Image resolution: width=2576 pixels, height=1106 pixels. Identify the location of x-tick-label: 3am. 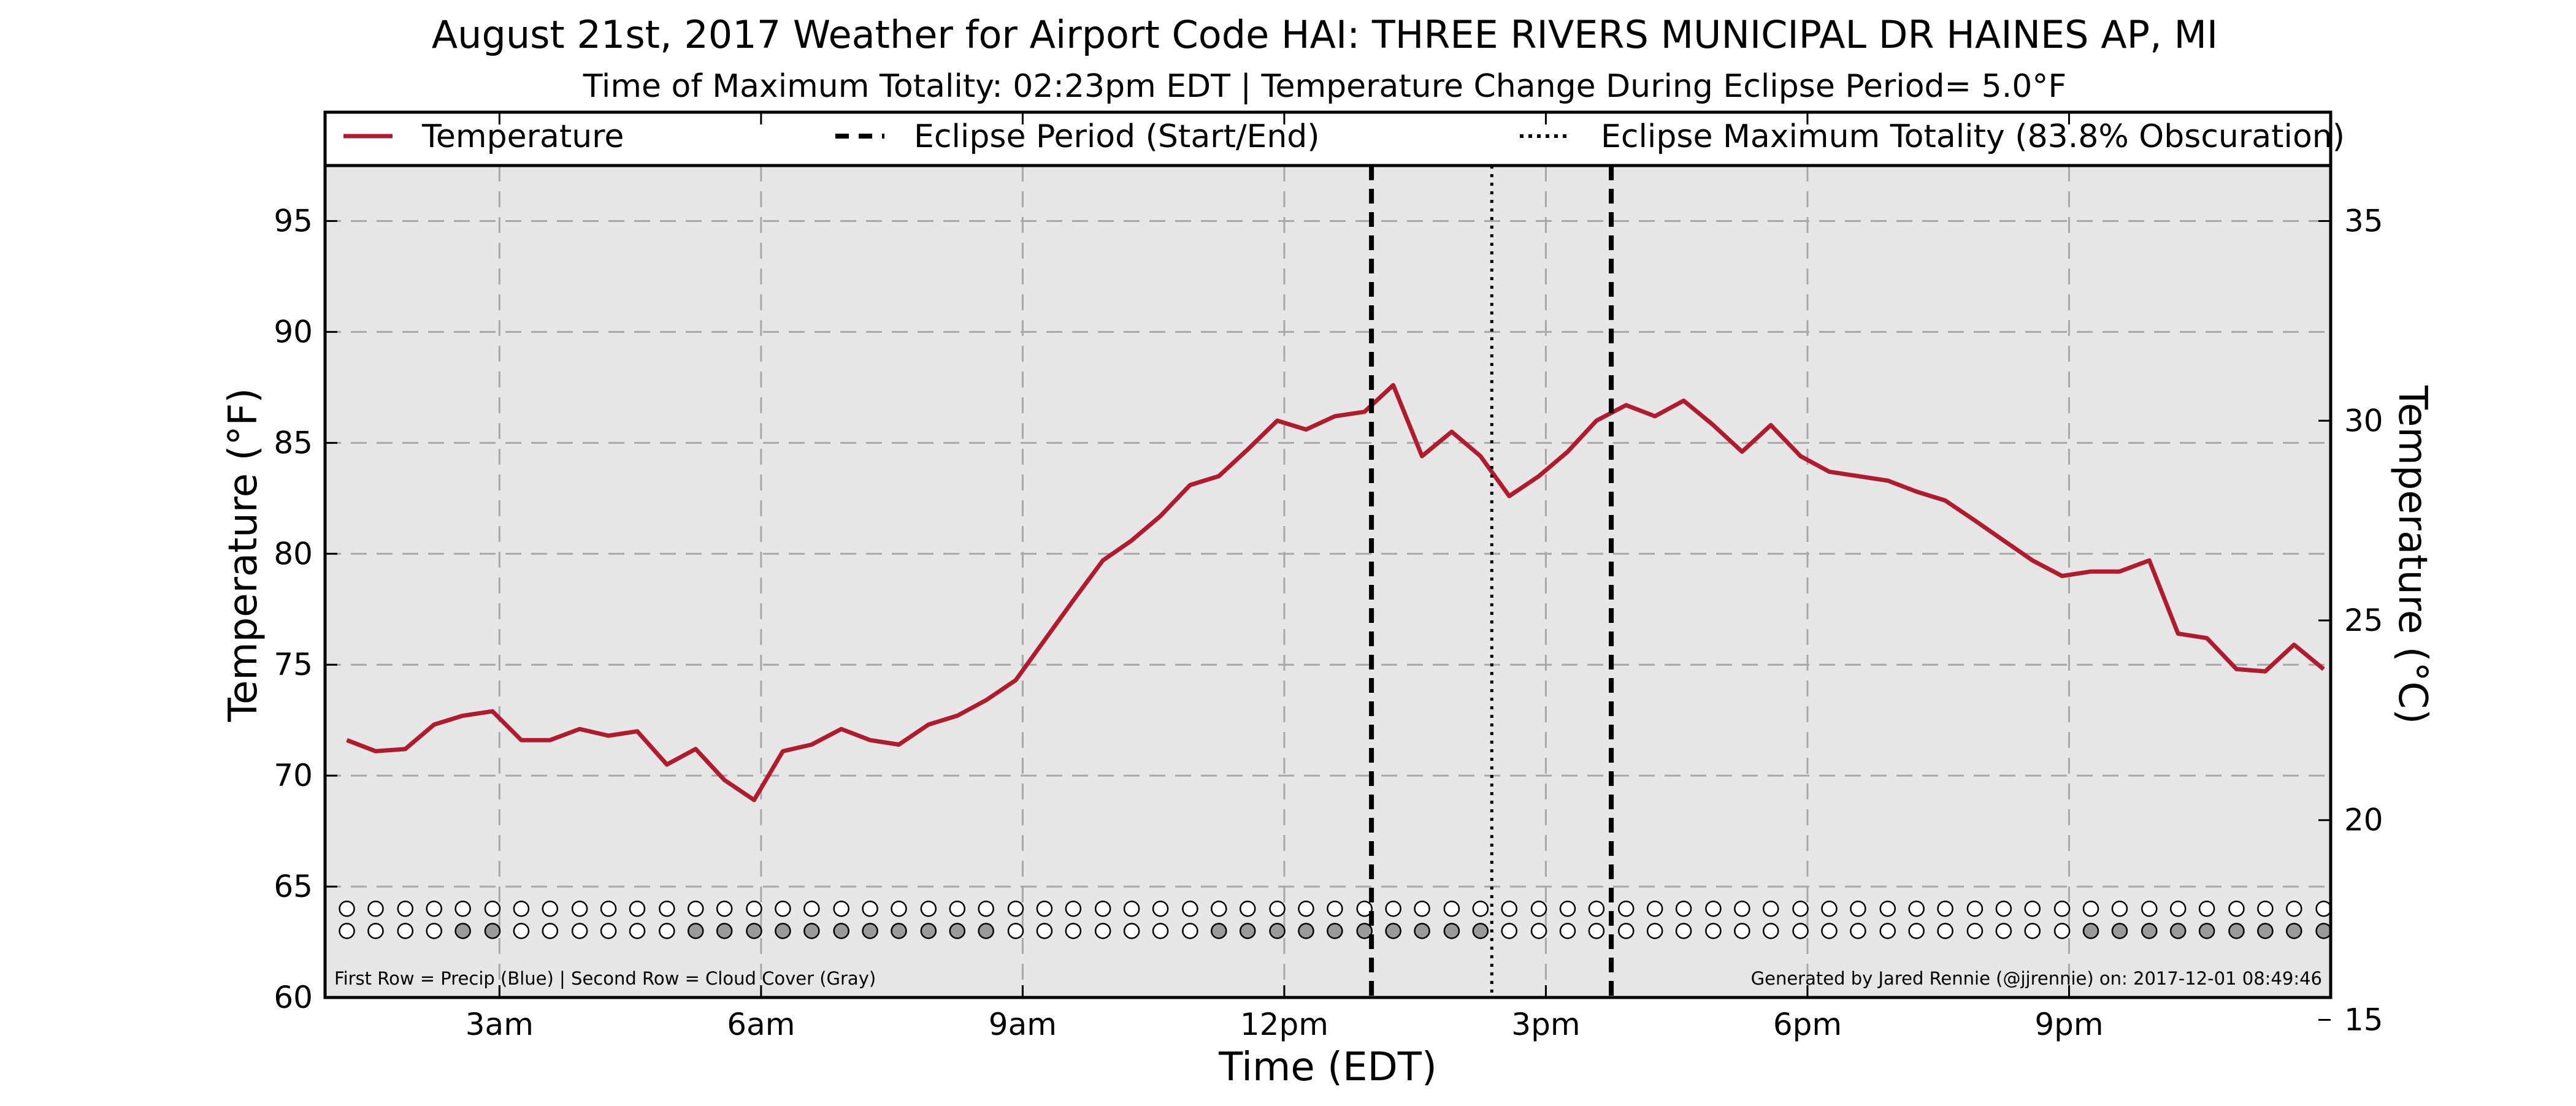
(500, 1024).